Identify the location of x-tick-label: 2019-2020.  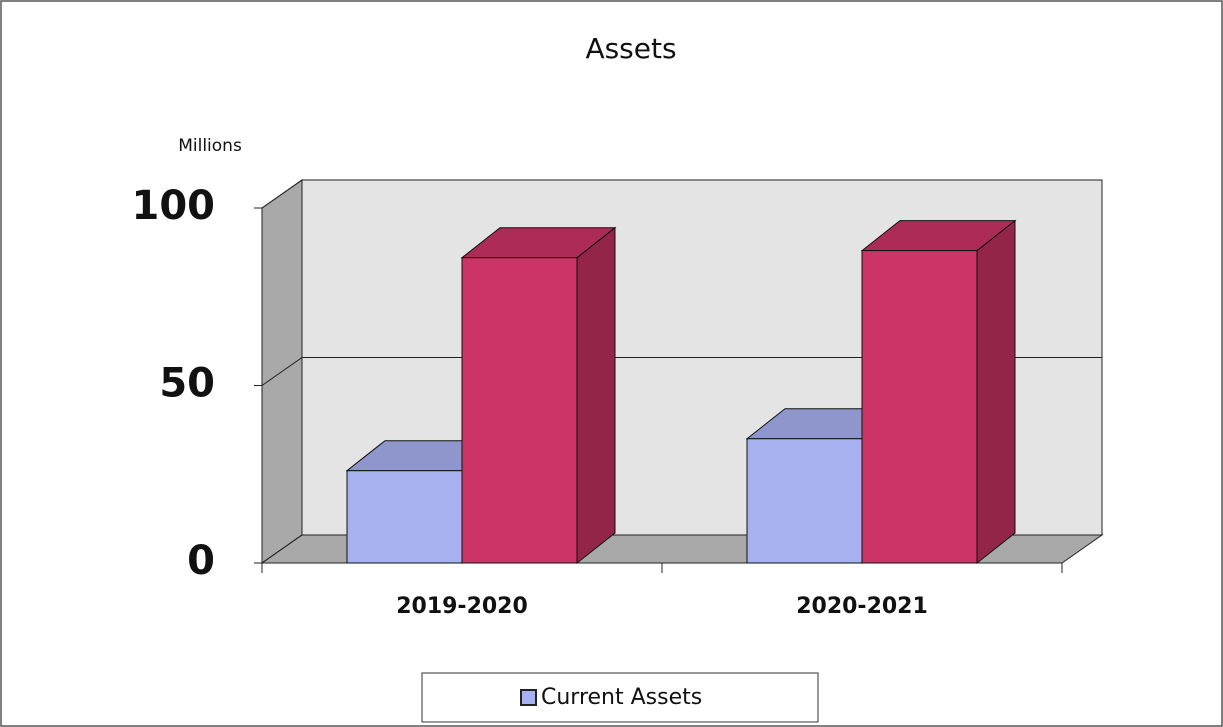
(462, 606).